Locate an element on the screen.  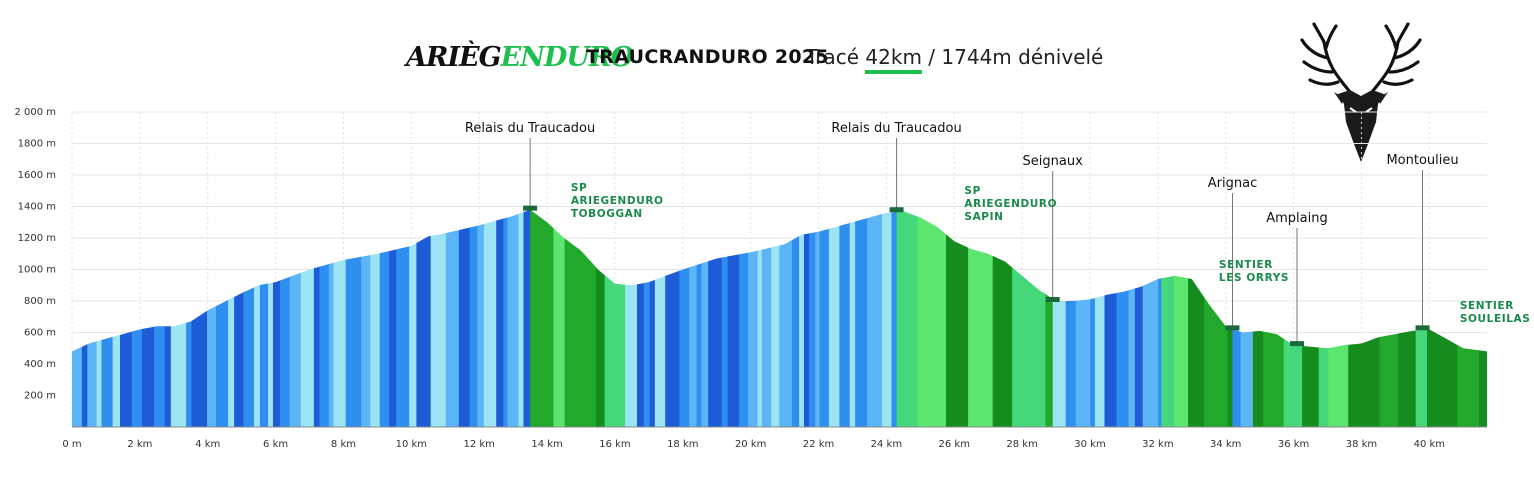
segment-label-line: SENTIER is located at coordinates (1246, 265).